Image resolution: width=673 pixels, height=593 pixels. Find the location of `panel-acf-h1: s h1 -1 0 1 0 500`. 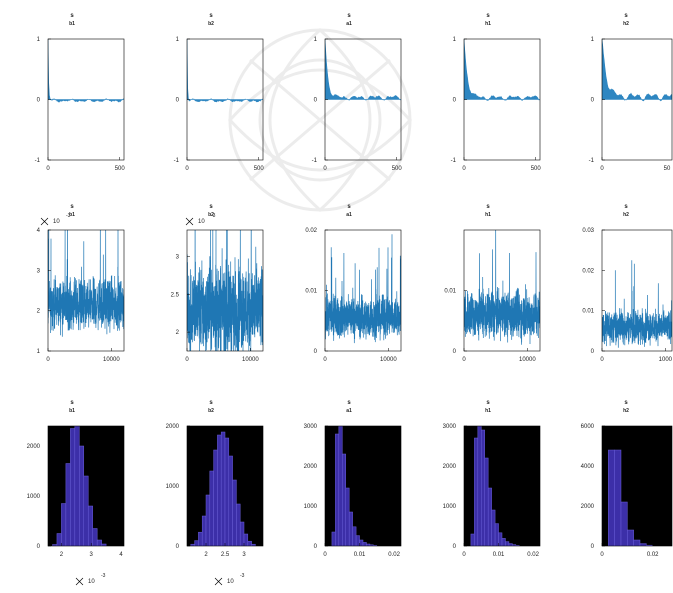

panel-acf-h1: s h1 -1 0 1 0 500 is located at coordinates (496, 92).